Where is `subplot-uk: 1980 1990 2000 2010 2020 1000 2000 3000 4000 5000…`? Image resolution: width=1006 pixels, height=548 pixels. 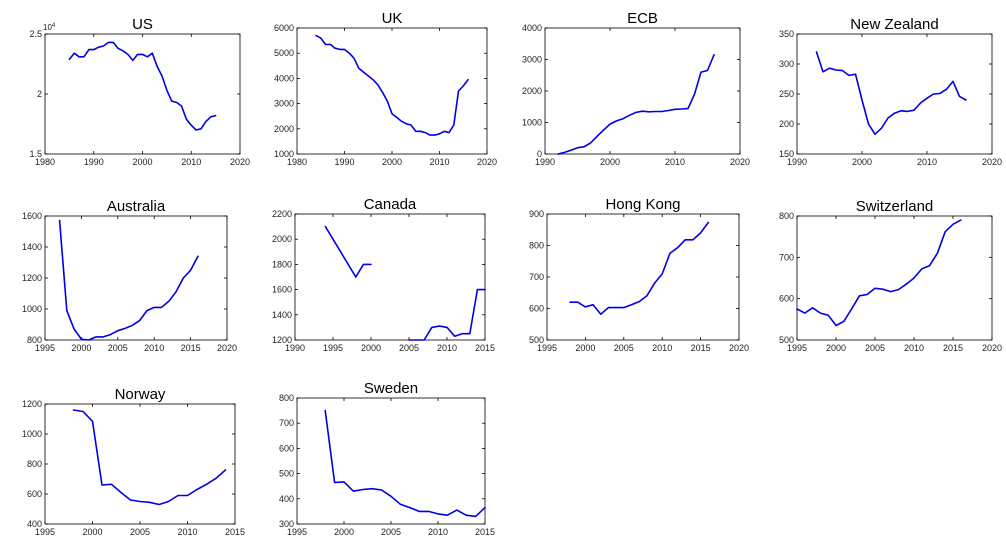 subplot-uk: 1980 1990 2000 2010 2020 1000 2000 3000 4000 5000… is located at coordinates (385, 88).